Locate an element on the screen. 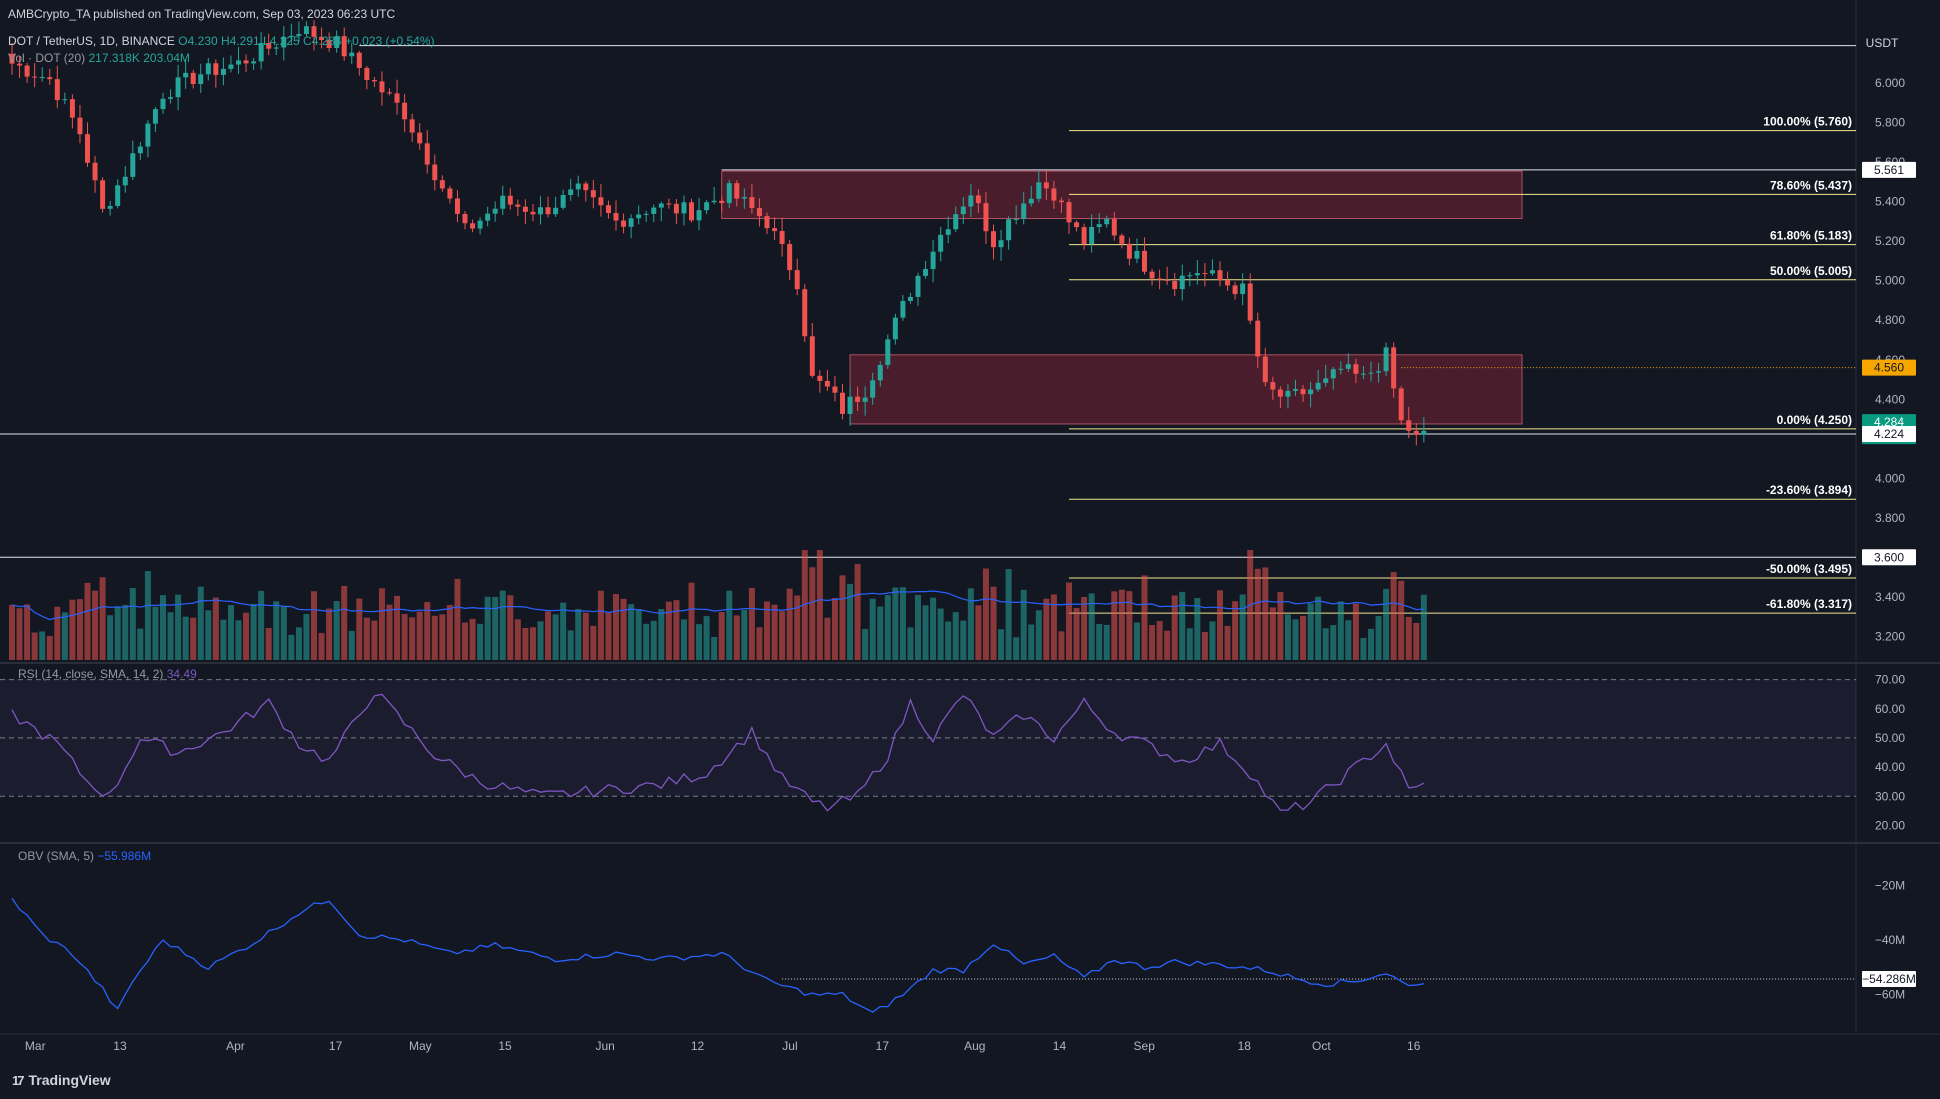  price-tick: 5.000 is located at coordinates (1890, 281).